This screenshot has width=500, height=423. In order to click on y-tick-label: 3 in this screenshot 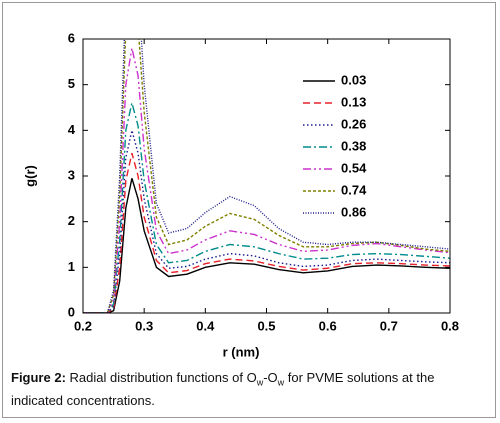, I will do `click(71, 174)`.